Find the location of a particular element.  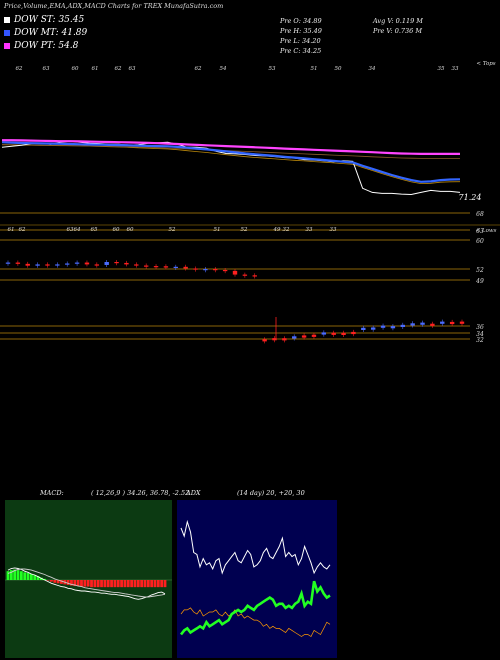

low-label: 51 is located at coordinates (217, 230).